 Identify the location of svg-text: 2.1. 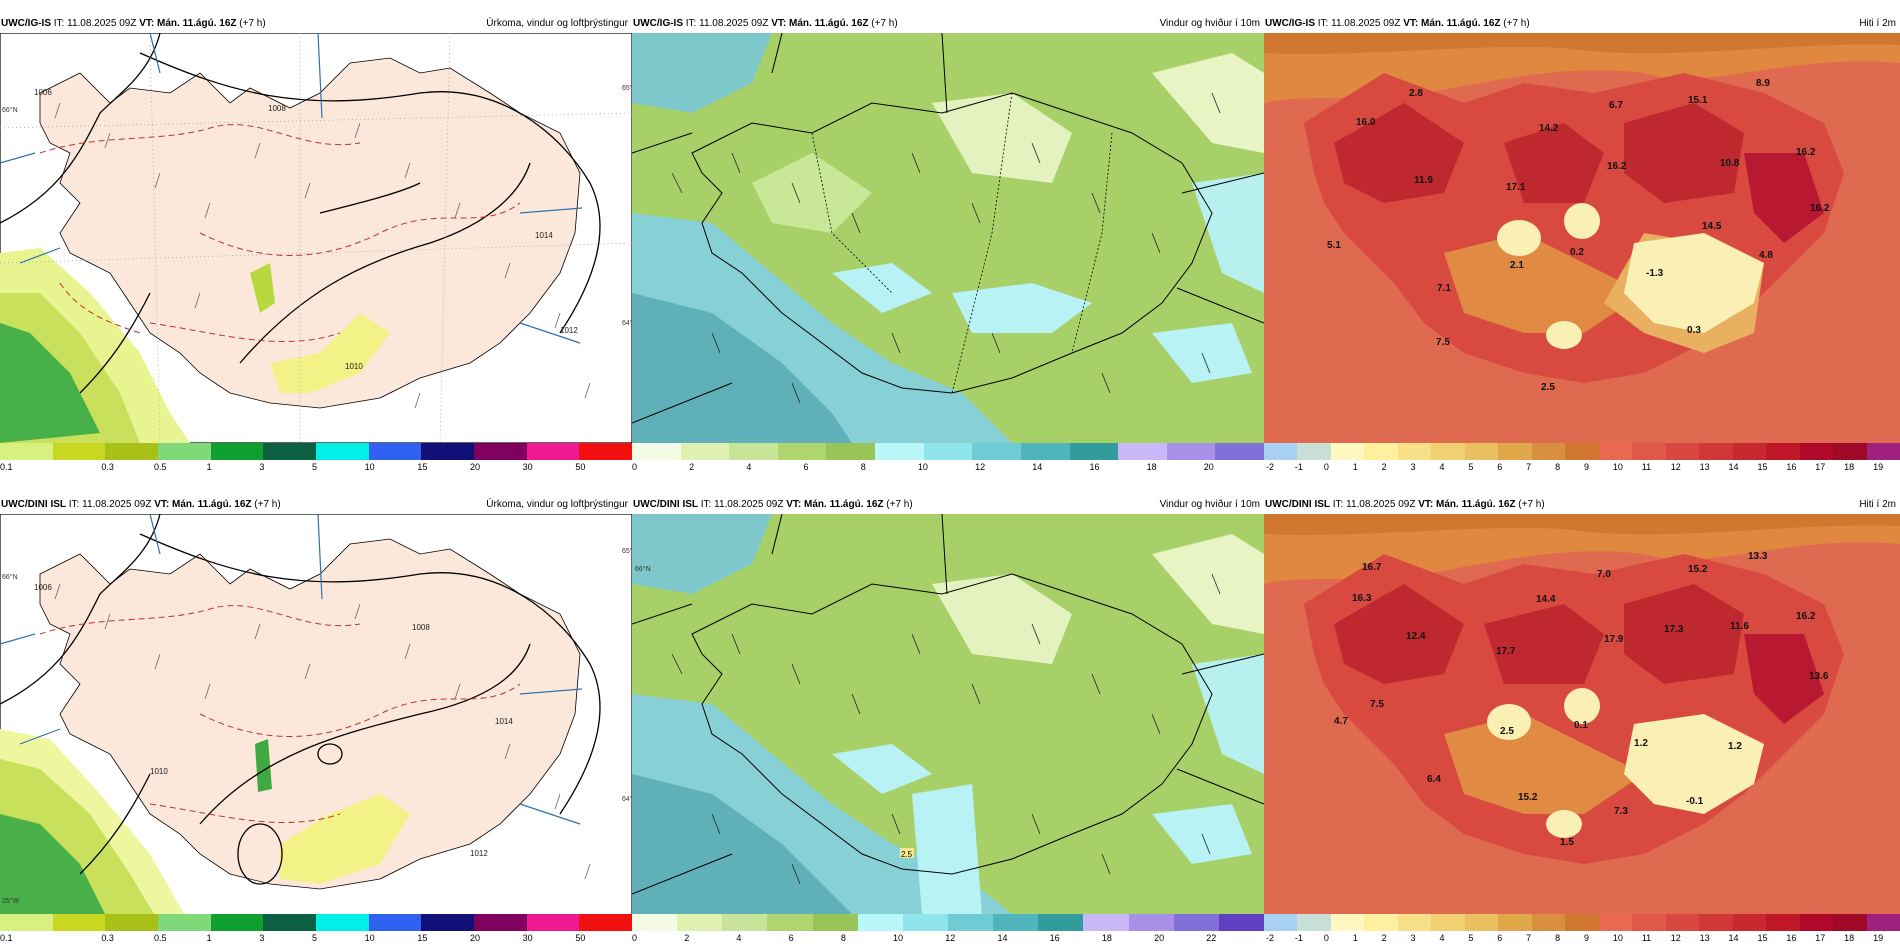
(1517, 265).